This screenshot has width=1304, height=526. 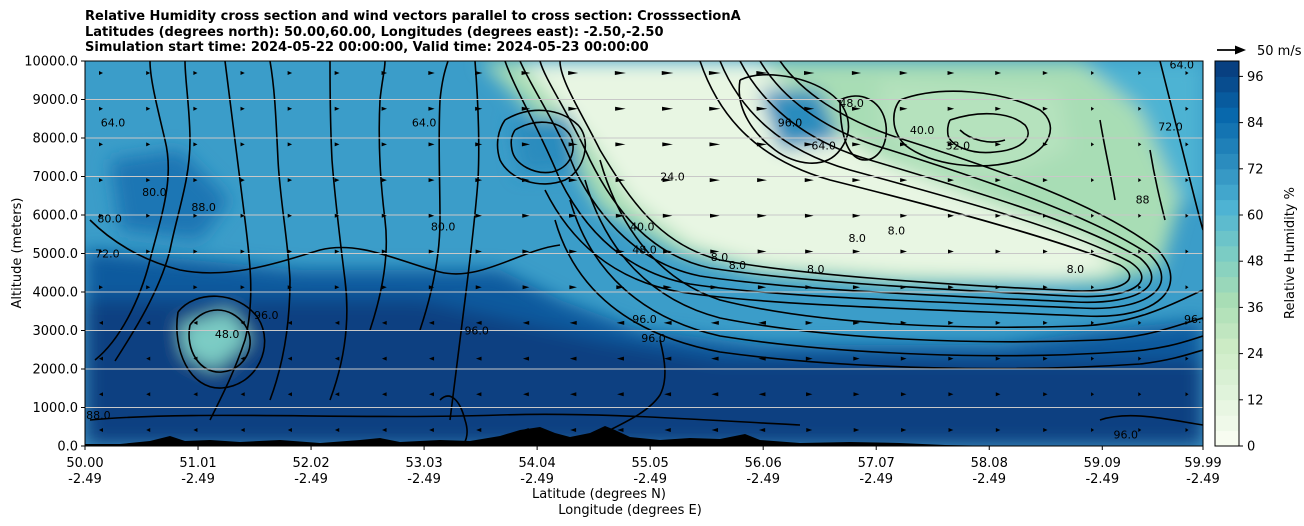 What do you see at coordinates (1170, 126) in the screenshot?
I see `contour-label: 72.0` at bounding box center [1170, 126].